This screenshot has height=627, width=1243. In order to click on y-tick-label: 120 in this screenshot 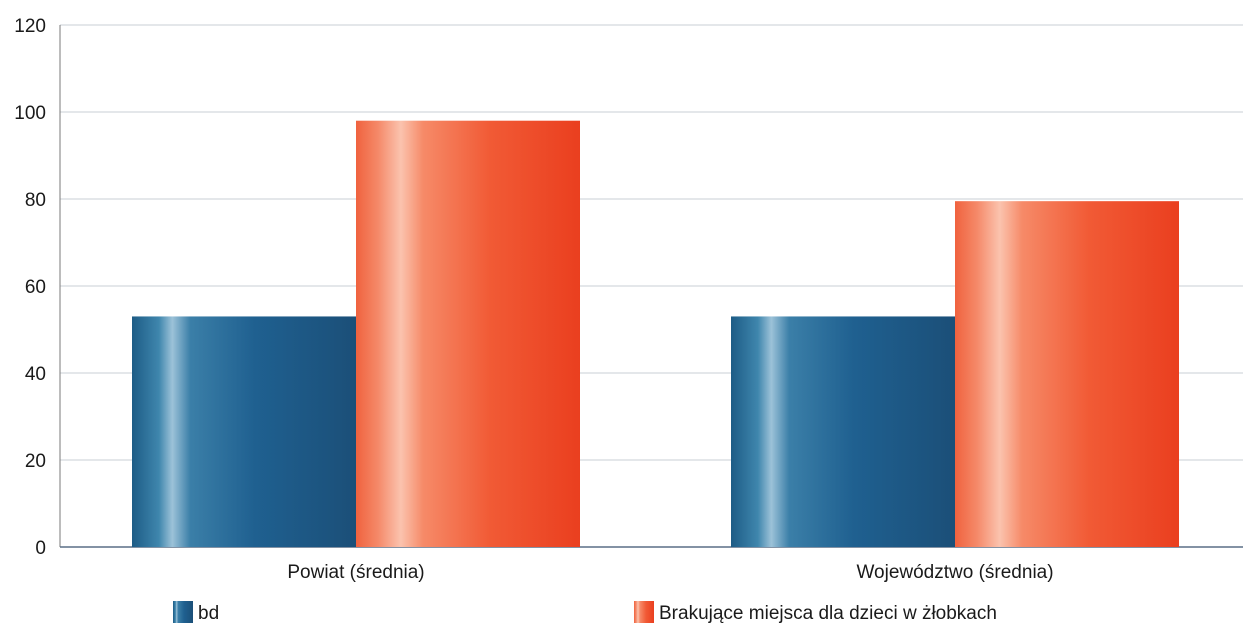, I will do `click(30, 26)`.